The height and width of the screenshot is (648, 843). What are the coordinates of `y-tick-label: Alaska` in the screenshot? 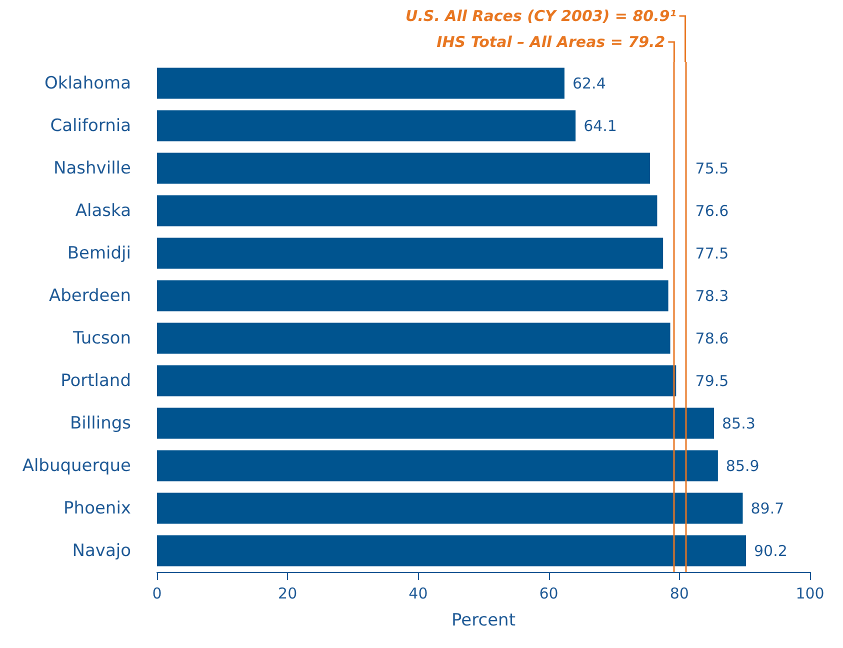 It's located at (103, 210).